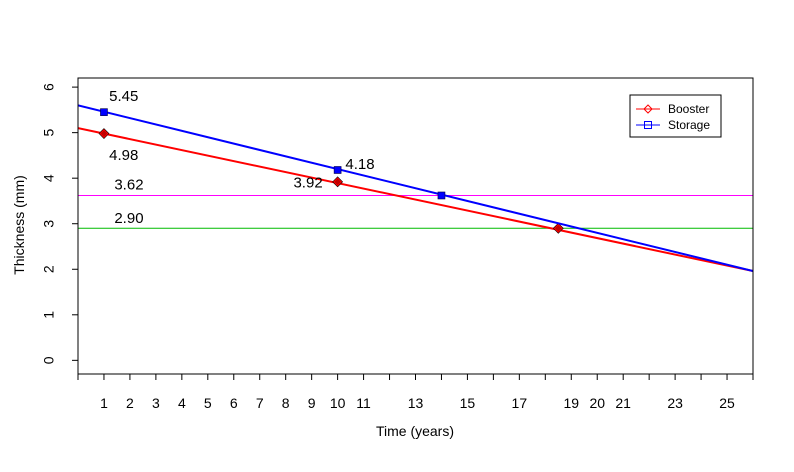 Image resolution: width=794 pixels, height=472 pixels. I want to click on legend: Booster Storage, so click(675, 116).